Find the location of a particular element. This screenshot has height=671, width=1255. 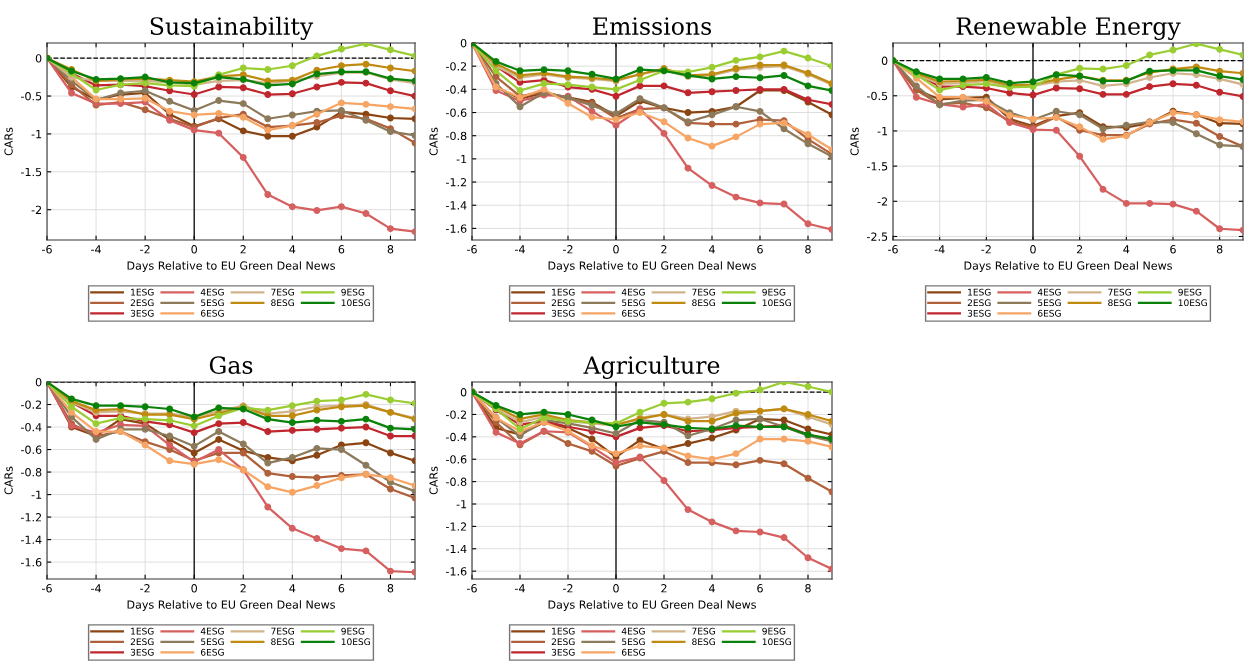

chart-title: Emissions is located at coordinates (652, 26).